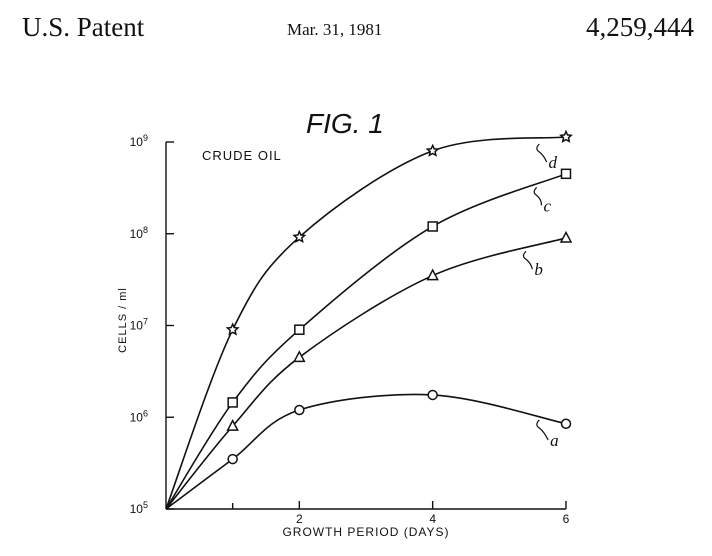  What do you see at coordinates (242, 155) in the screenshot?
I see `crude-oil-annotation: CRUDE OIL` at bounding box center [242, 155].